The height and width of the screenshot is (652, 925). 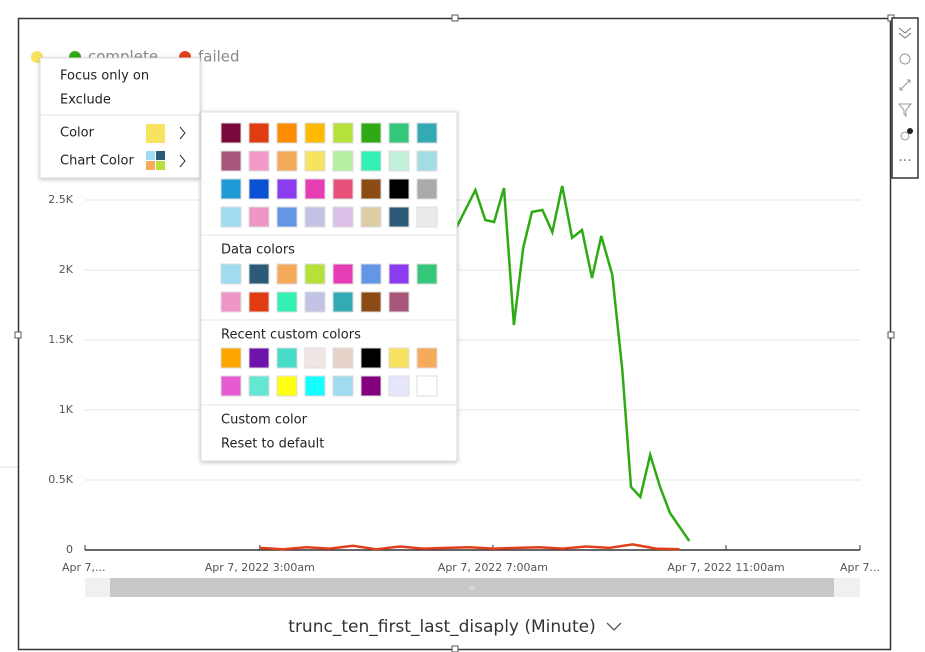 I want to click on menu-item: Reset to default, so click(x=272, y=444).